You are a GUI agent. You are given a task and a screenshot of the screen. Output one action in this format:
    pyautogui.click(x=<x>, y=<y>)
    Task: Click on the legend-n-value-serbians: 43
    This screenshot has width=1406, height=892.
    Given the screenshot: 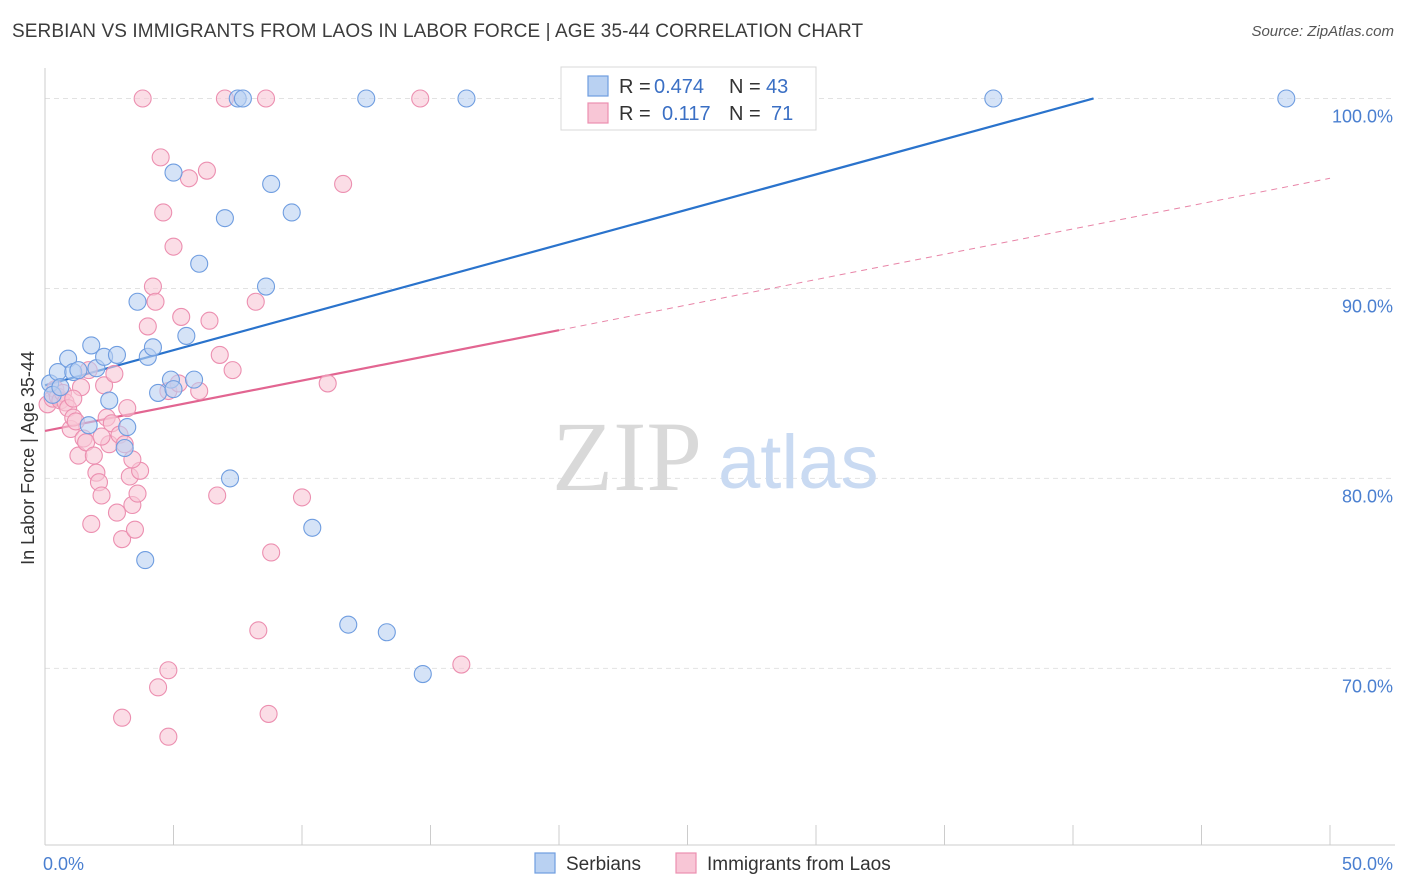 What is the action you would take?
    pyautogui.click(x=777, y=87)
    